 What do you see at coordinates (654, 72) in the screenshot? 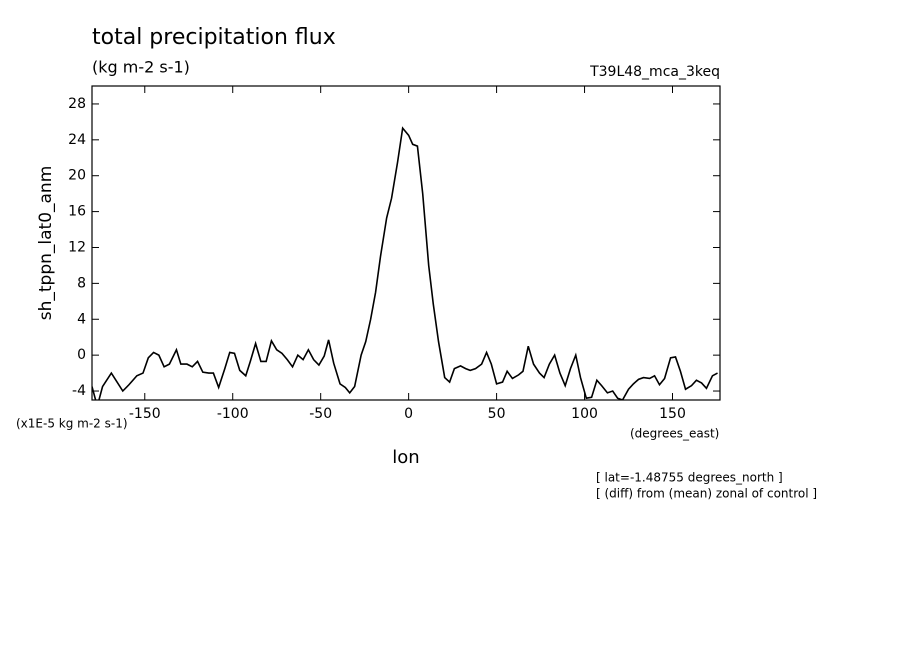
I see `dataset-label: T39L48_mca_3keq` at bounding box center [654, 72].